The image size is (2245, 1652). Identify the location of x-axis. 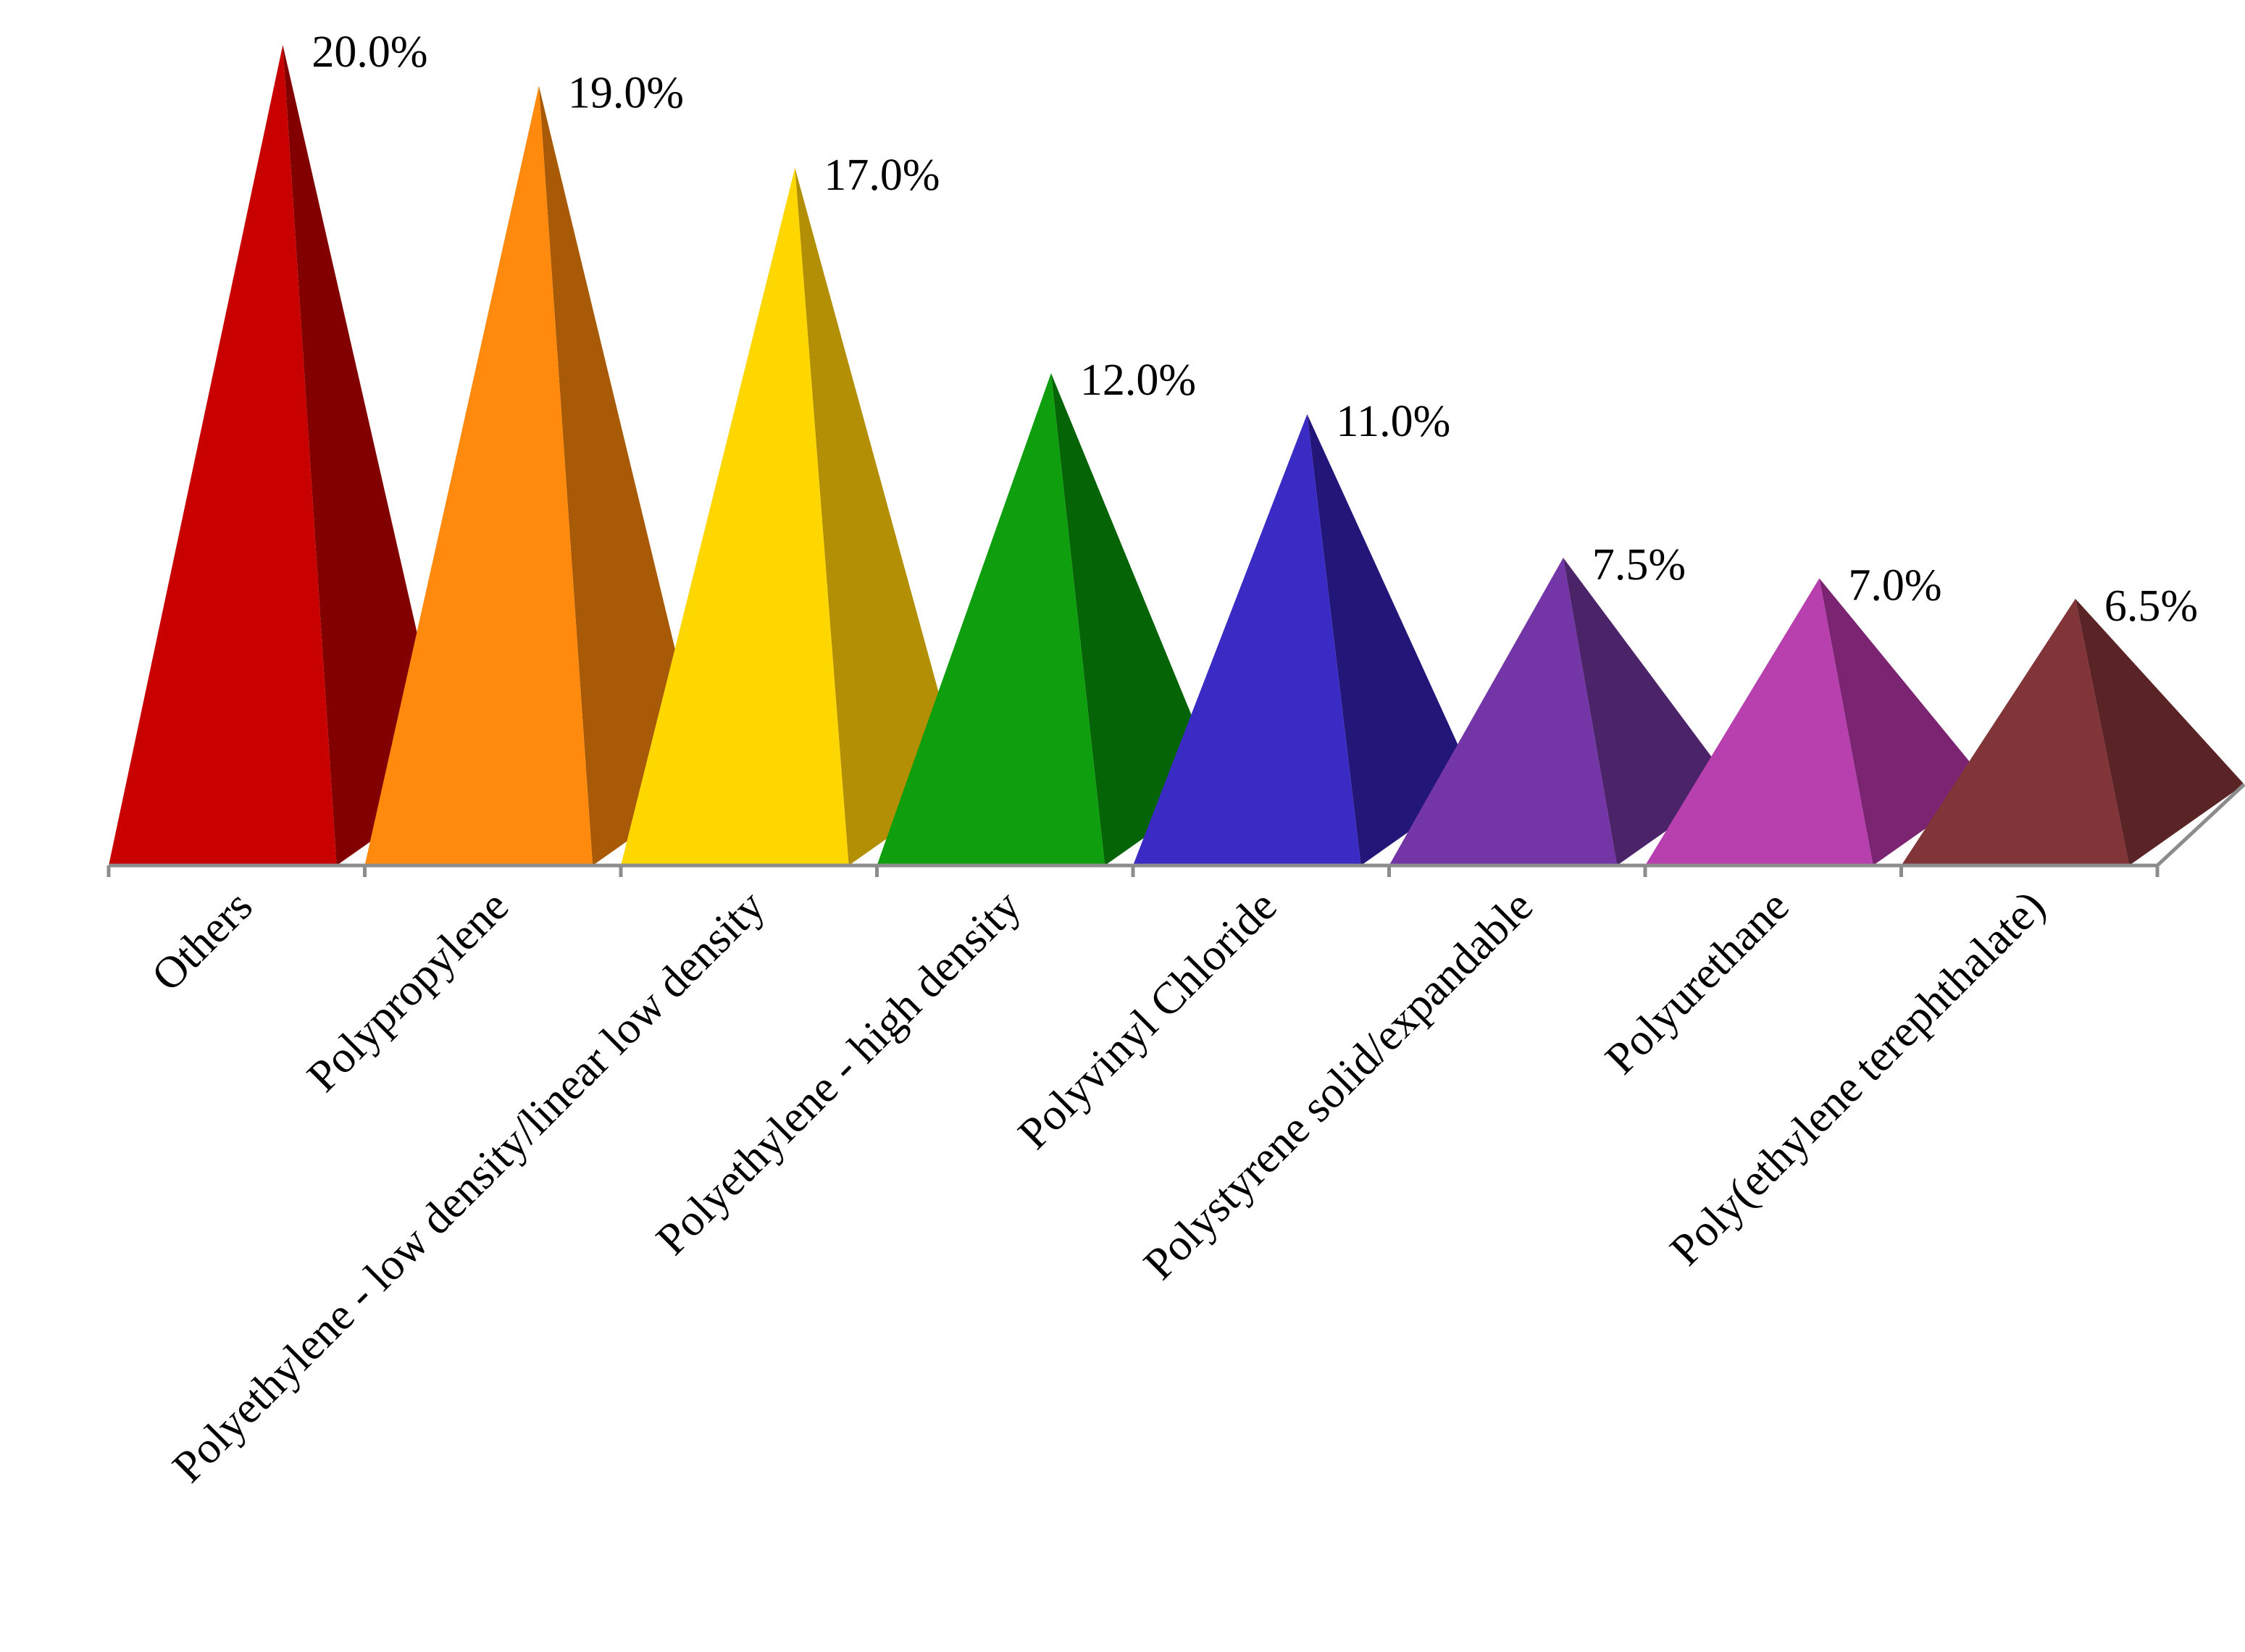
(1175, 830).